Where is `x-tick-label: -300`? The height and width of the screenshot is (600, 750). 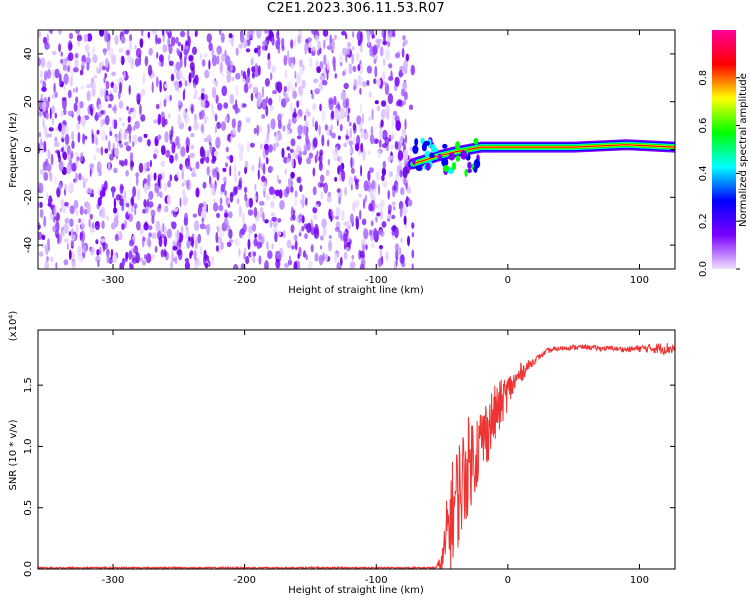
x-tick-label: -300 is located at coordinates (113, 280).